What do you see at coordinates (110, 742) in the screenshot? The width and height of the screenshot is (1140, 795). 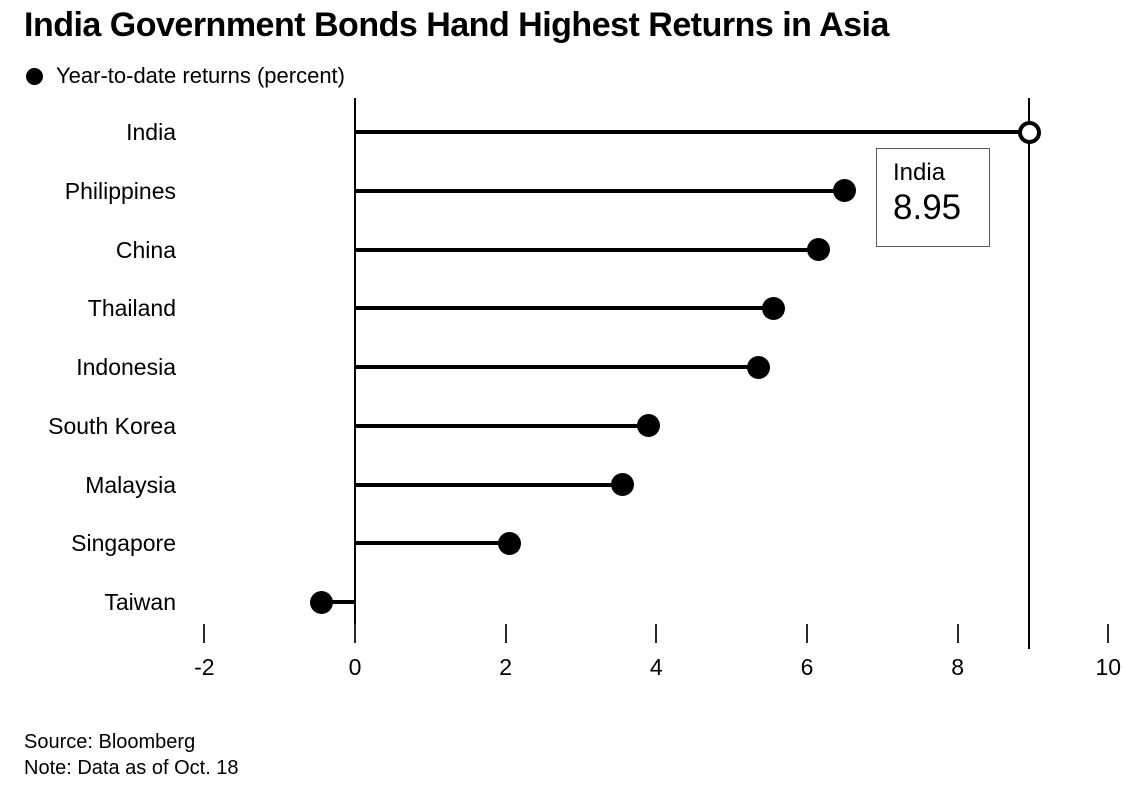 I see `source-text: Source: Bloomberg` at bounding box center [110, 742].